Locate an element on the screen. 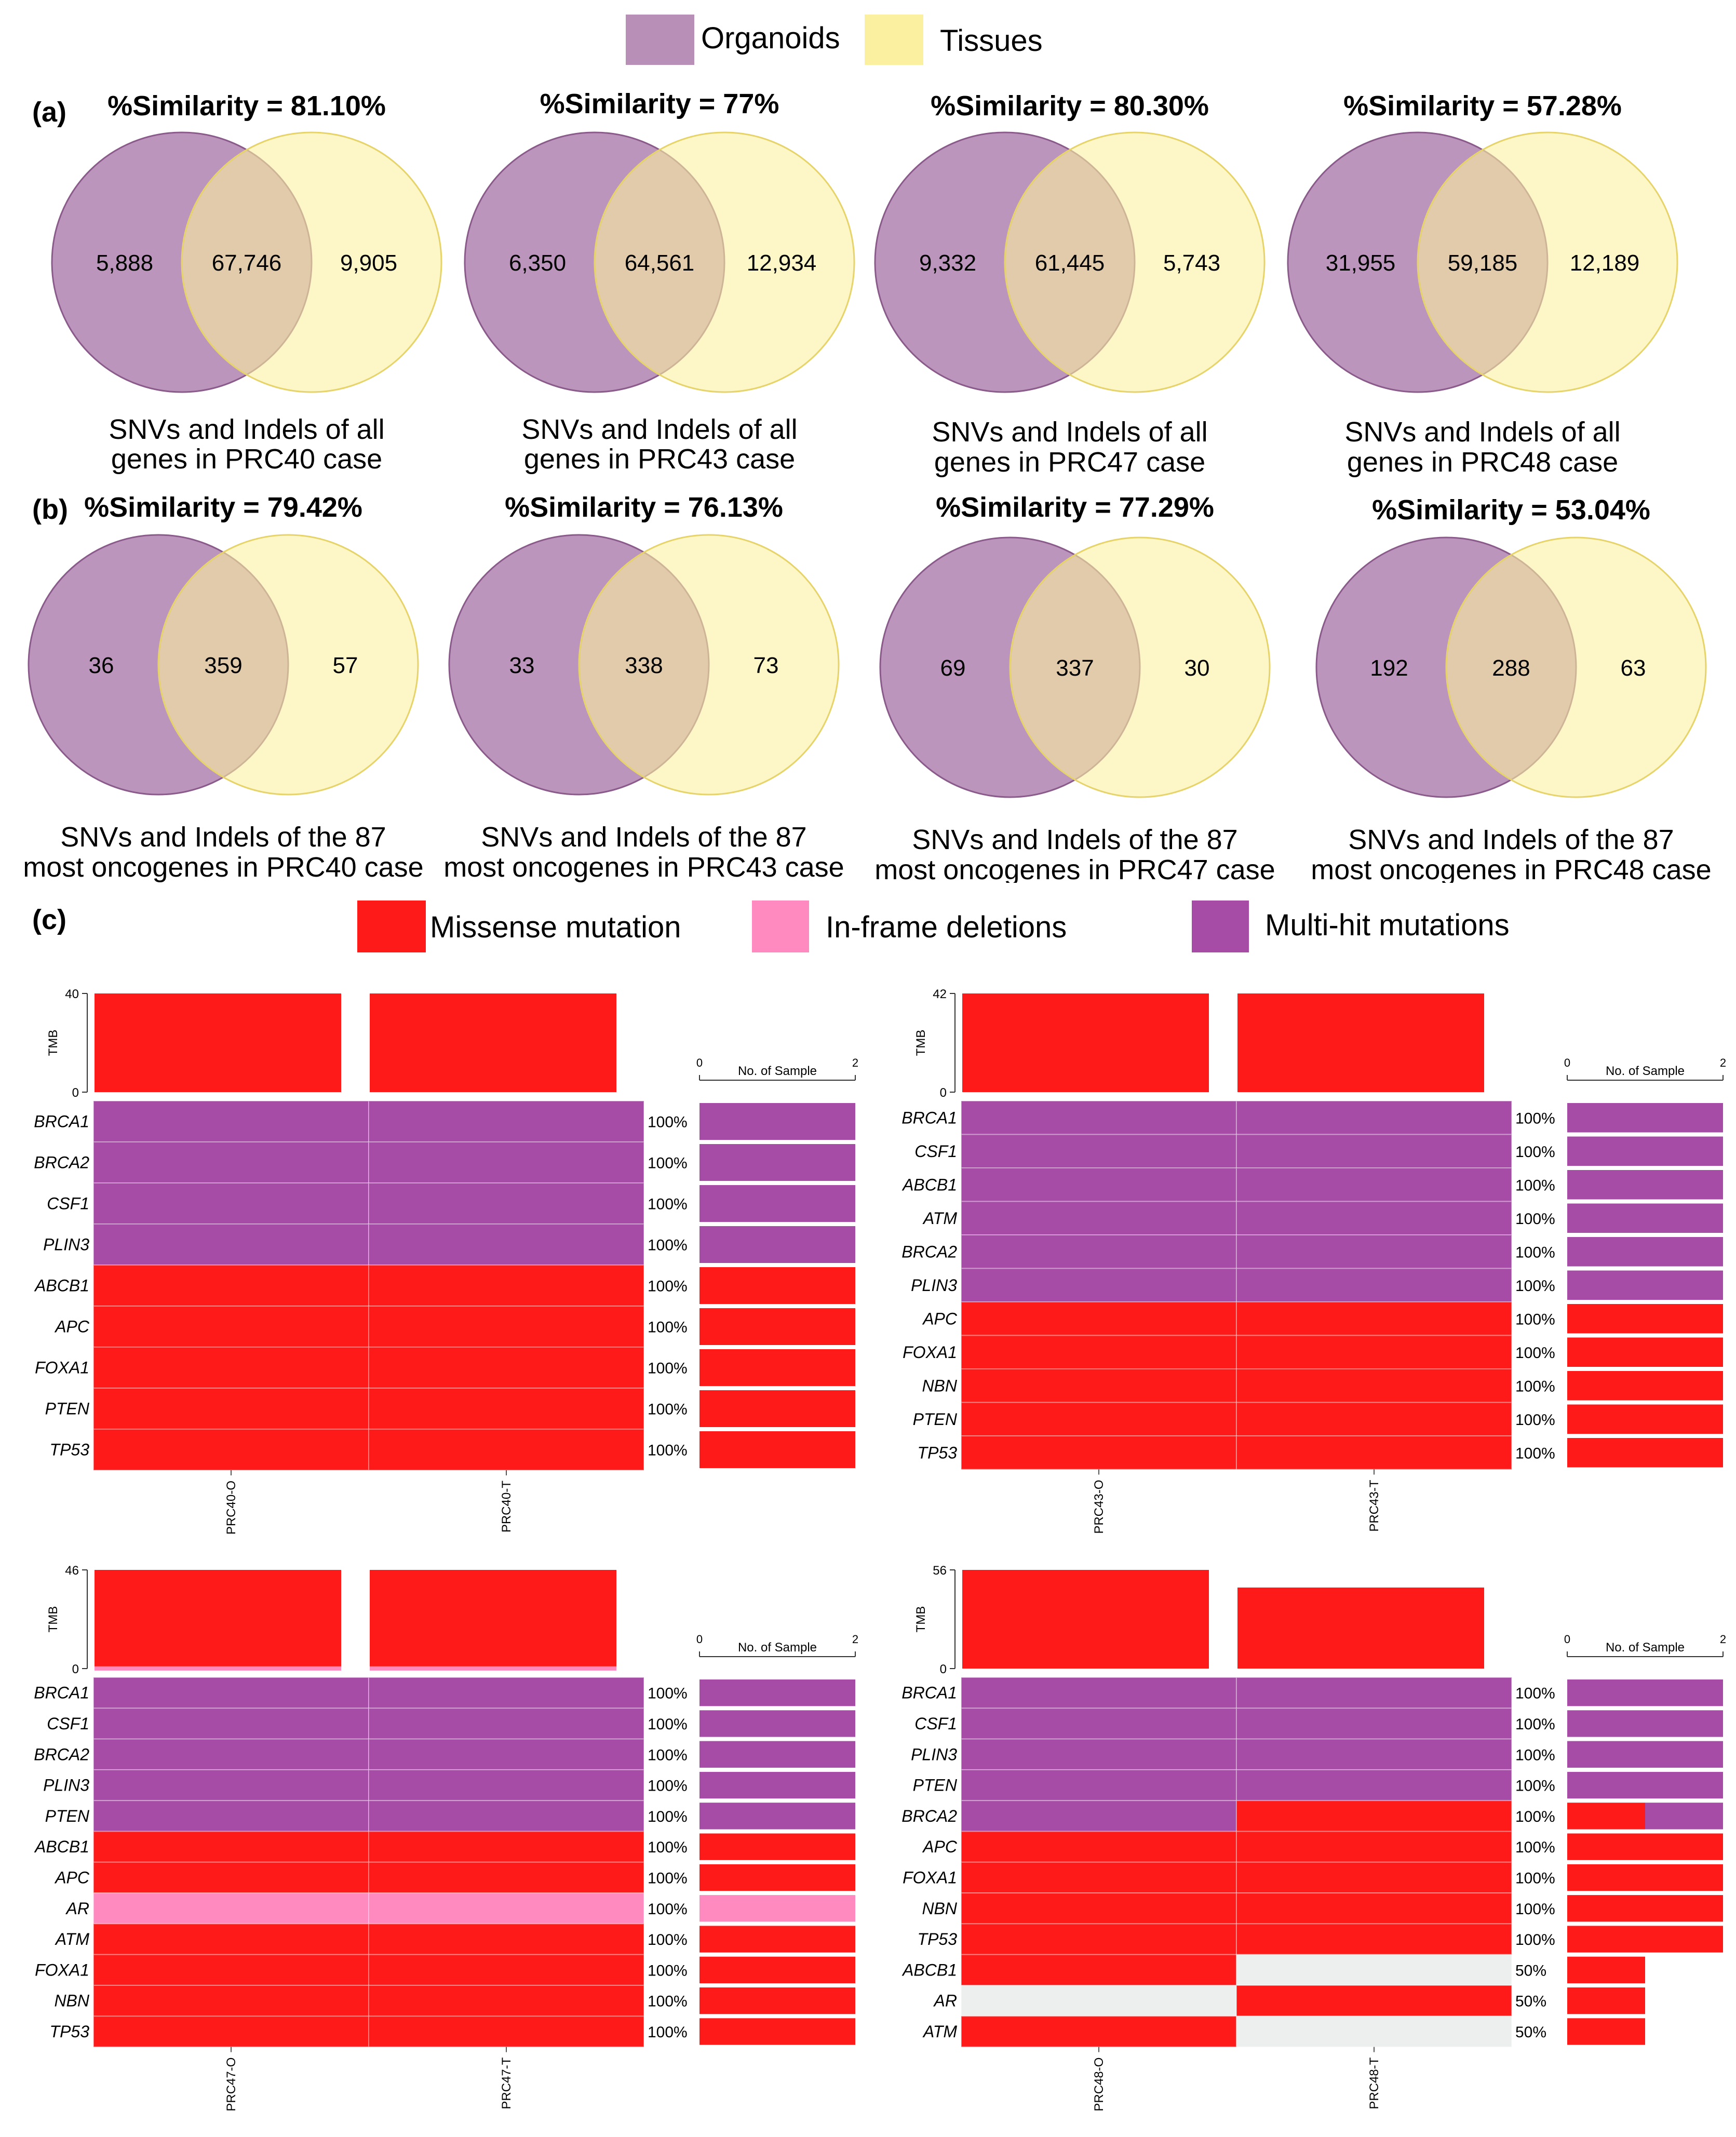 This screenshot has width=1736, height=2137. missense-legend-label: Missense mutation is located at coordinates (555, 927).